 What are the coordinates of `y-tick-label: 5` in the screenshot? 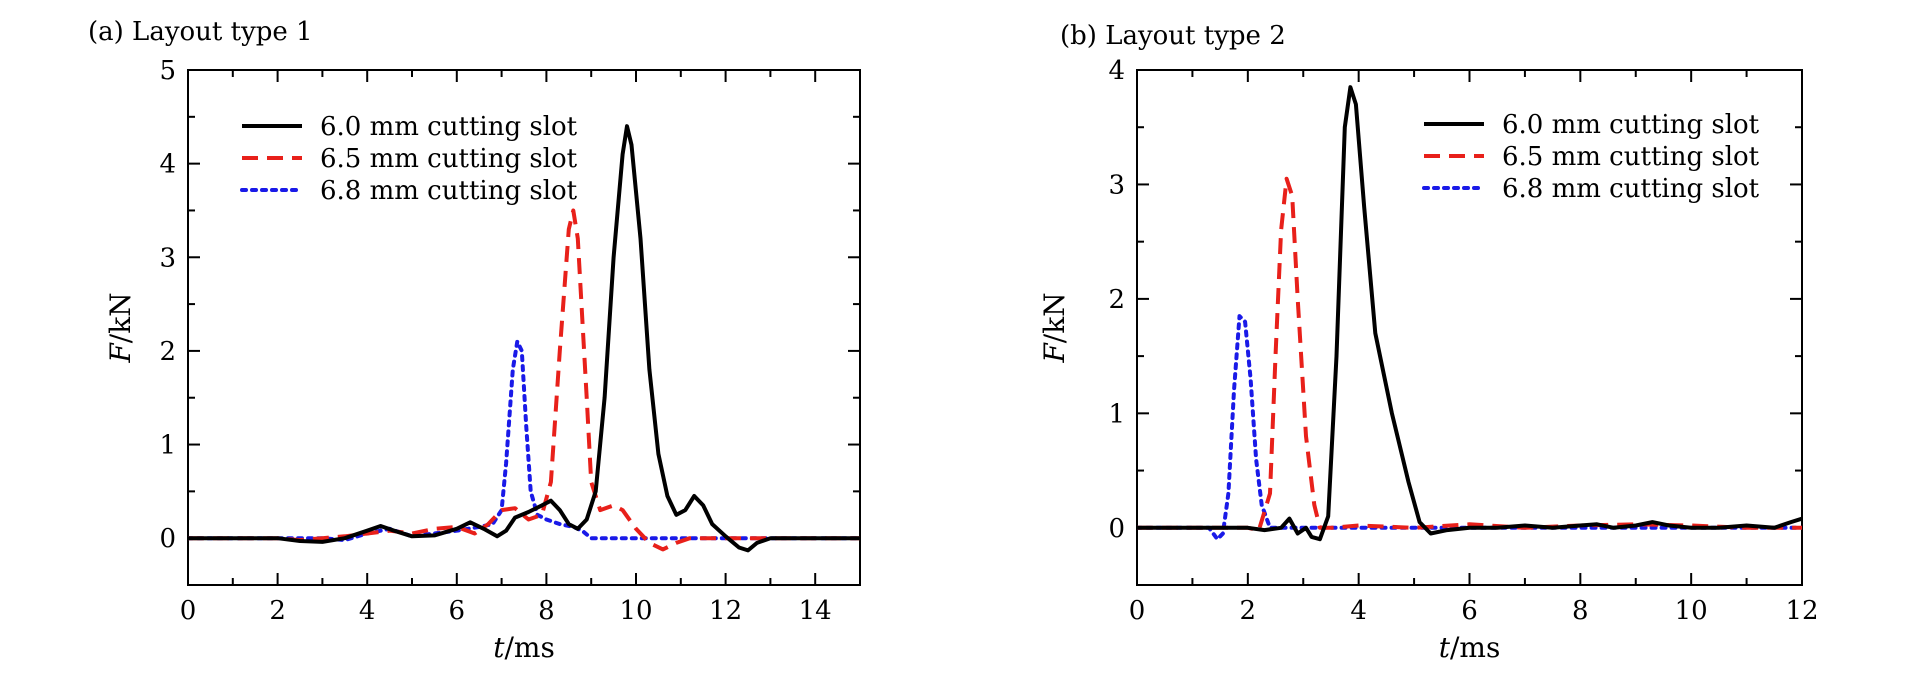 It's located at (167, 71).